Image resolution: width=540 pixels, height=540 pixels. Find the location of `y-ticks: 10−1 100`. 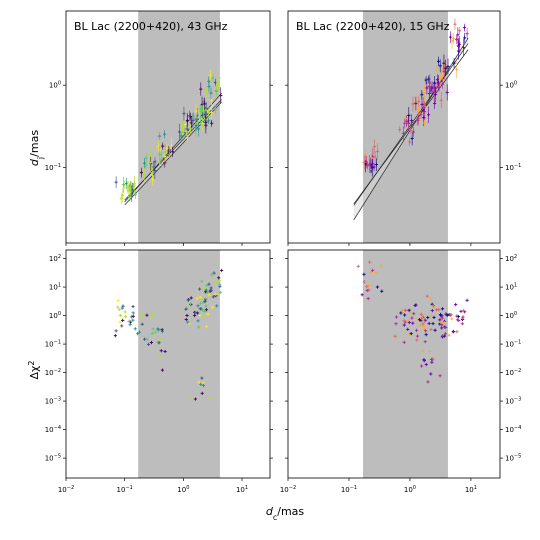

y-ticks: 10−1 100 is located at coordinates (403, 126).